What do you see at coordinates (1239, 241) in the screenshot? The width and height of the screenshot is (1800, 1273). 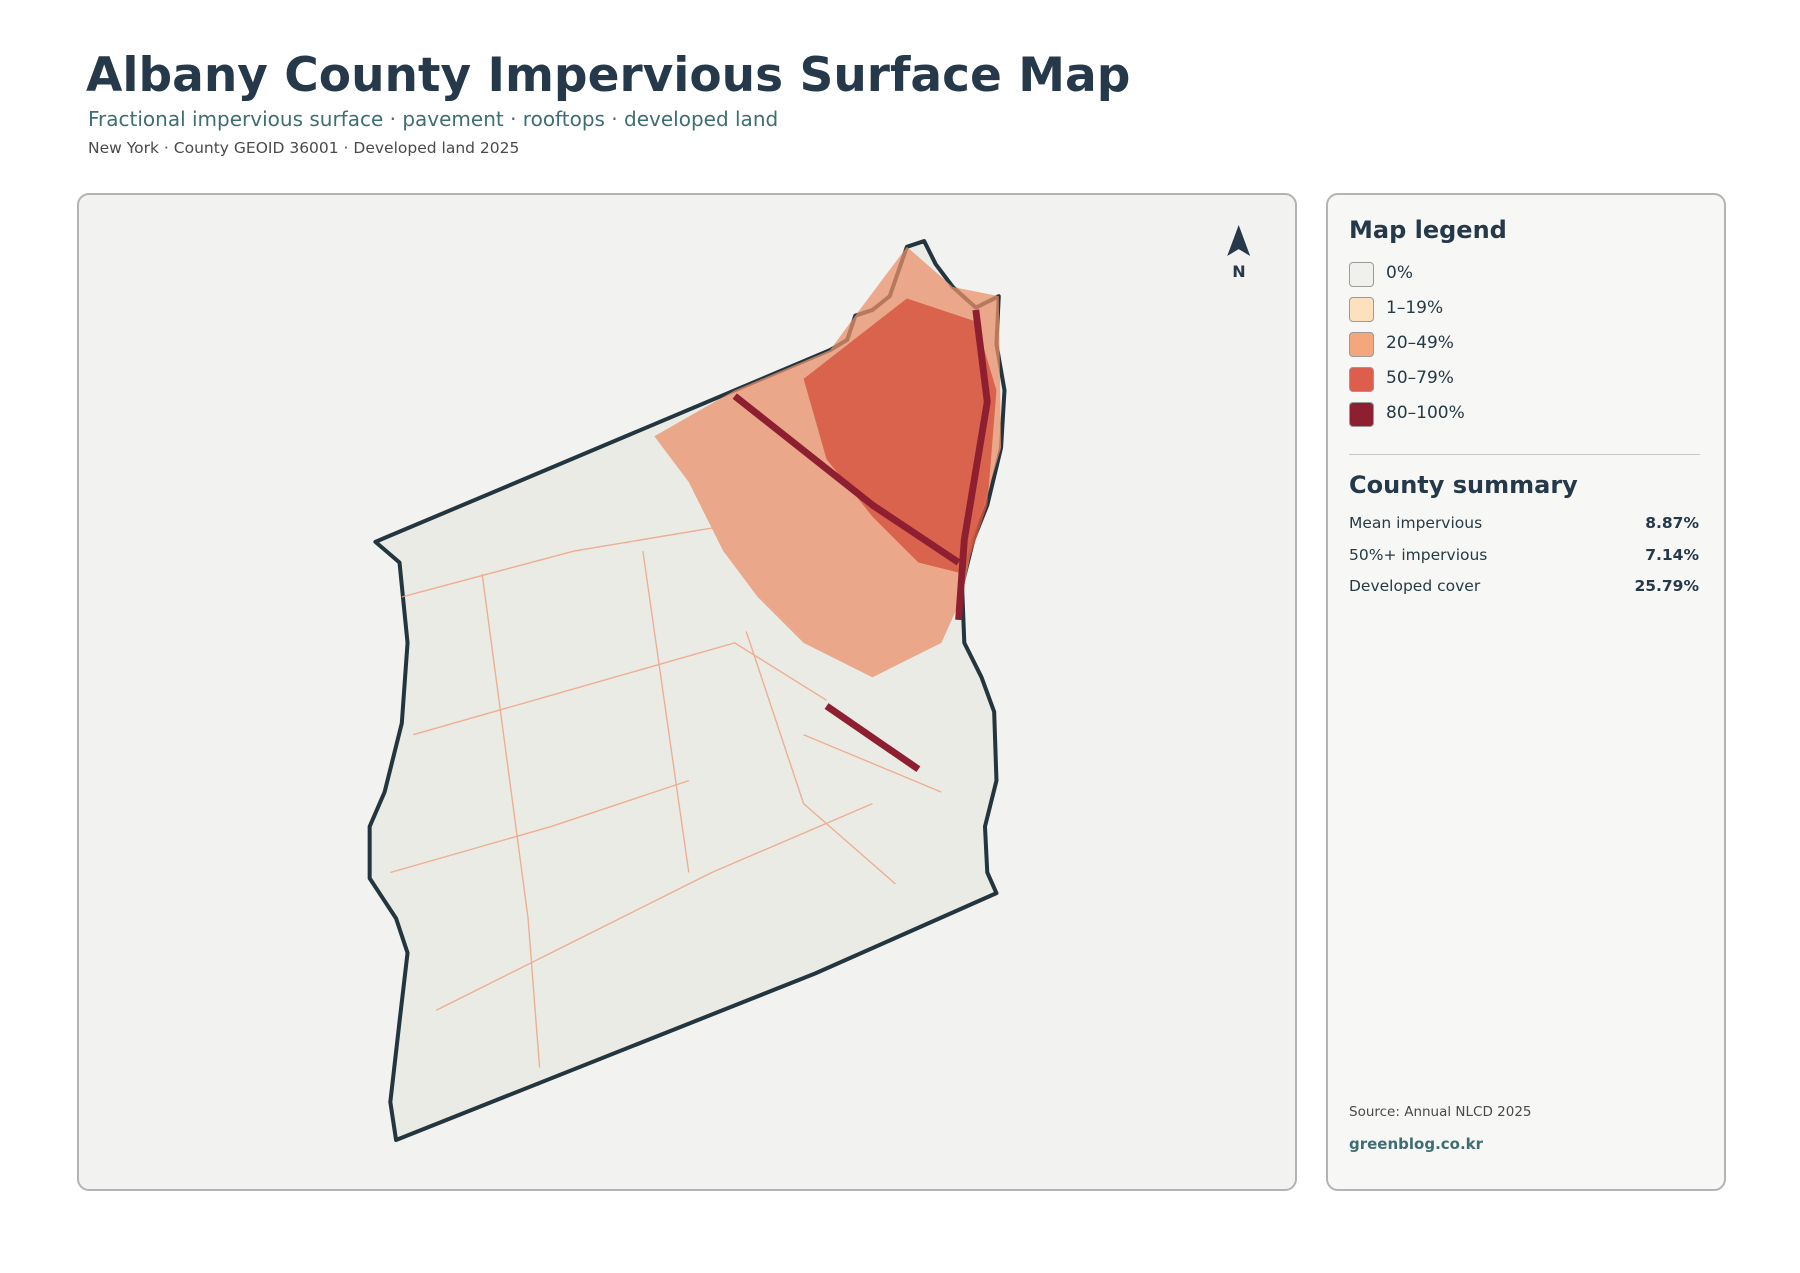 I see `north-arrow` at bounding box center [1239, 241].